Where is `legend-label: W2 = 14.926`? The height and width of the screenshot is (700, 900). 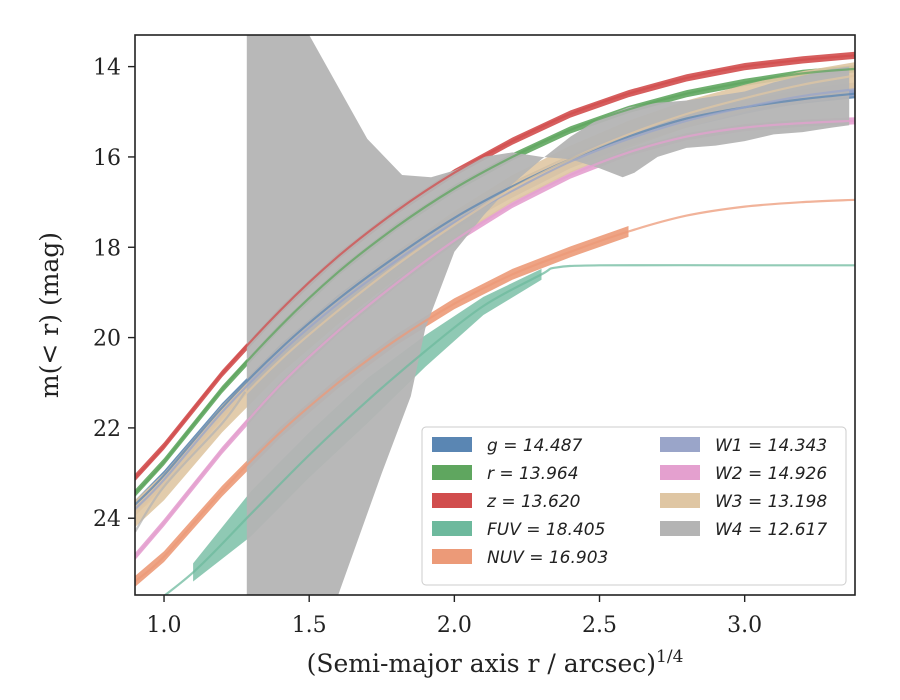
legend-label: W2 = 14.926 is located at coordinates (771, 474).